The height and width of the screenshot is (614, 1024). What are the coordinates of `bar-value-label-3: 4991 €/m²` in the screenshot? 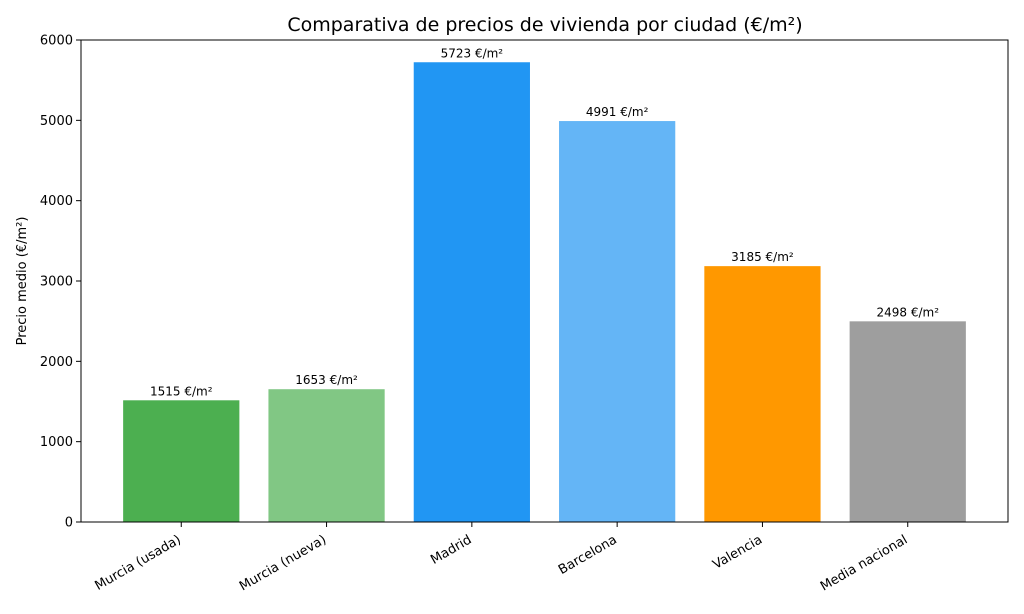 It's located at (617, 112).